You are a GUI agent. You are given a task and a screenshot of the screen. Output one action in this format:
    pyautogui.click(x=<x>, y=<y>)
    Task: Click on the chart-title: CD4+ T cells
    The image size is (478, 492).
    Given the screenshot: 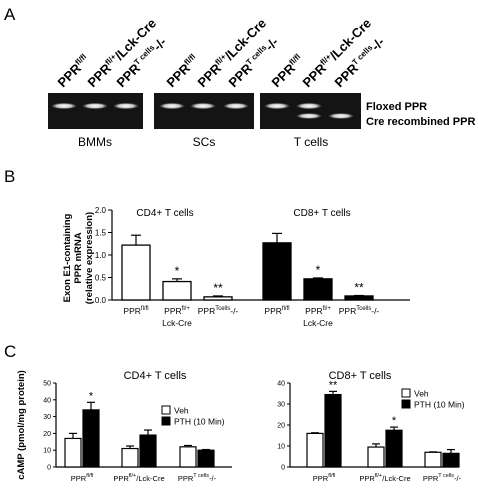 What is the action you would take?
    pyautogui.click(x=155, y=376)
    